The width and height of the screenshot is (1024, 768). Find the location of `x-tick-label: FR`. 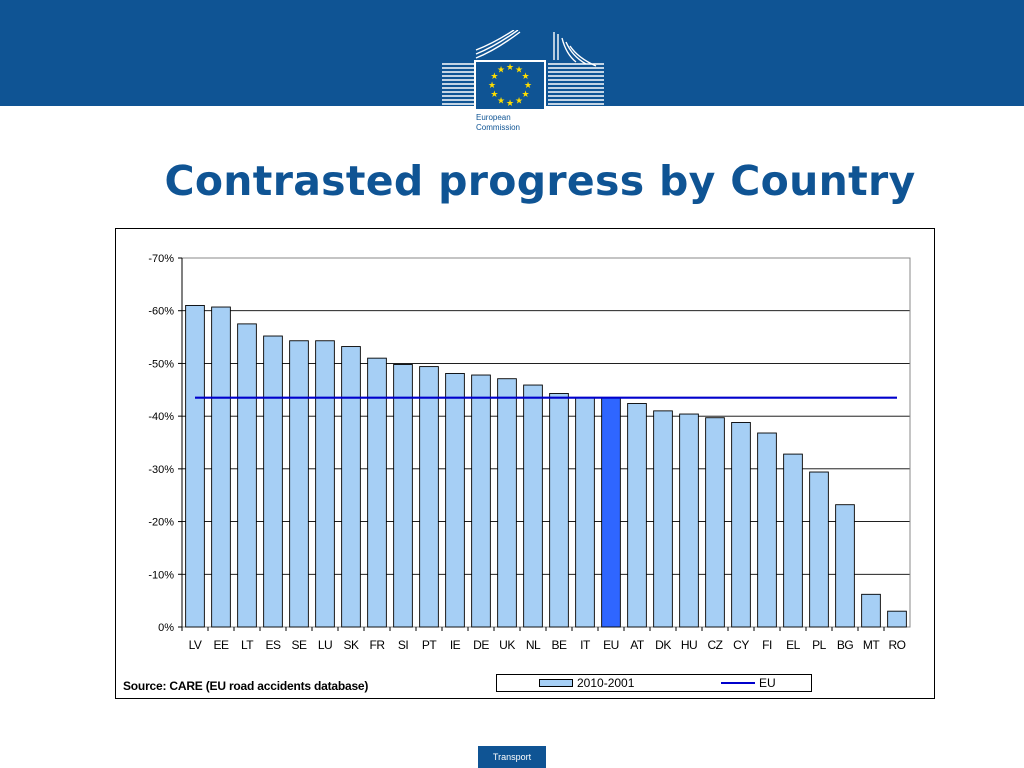

x-tick-label: FR is located at coordinates (378, 645).